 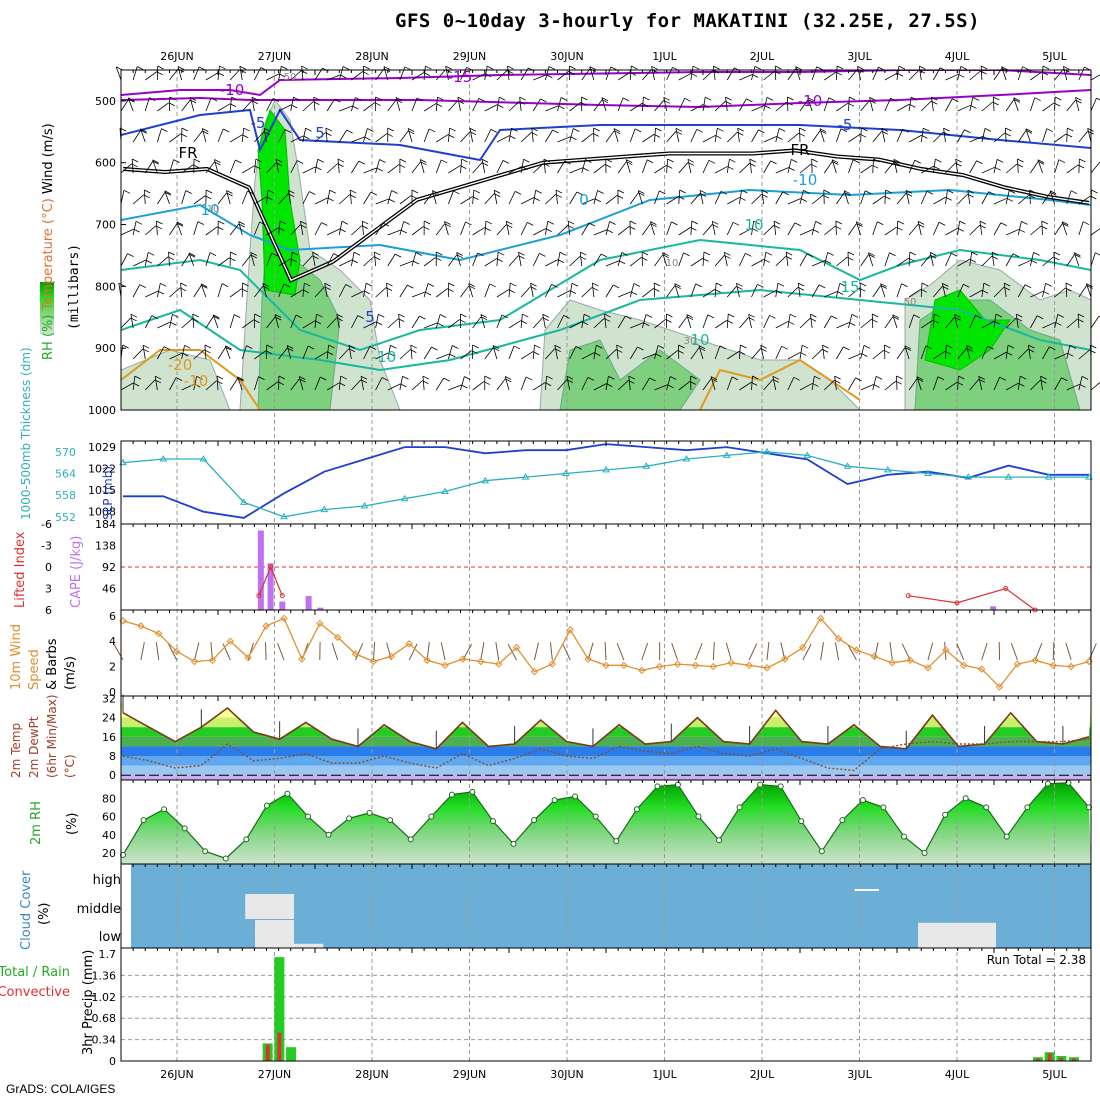 I want to click on thickness-ylabel: 1000-500mb Thickness (dm), so click(x=26, y=433).